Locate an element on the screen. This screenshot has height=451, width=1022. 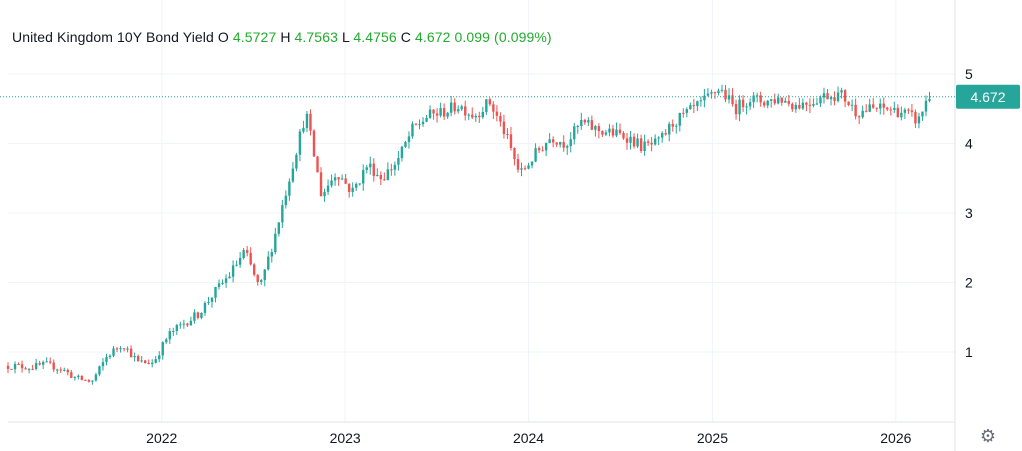
low-label: L is located at coordinates (345, 37).